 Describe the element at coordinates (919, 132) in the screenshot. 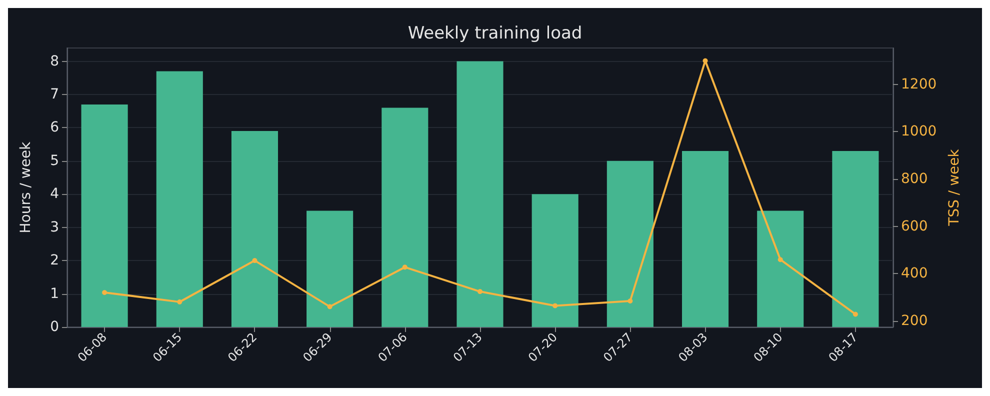

I see `y2-tick-label: 1000` at that location.